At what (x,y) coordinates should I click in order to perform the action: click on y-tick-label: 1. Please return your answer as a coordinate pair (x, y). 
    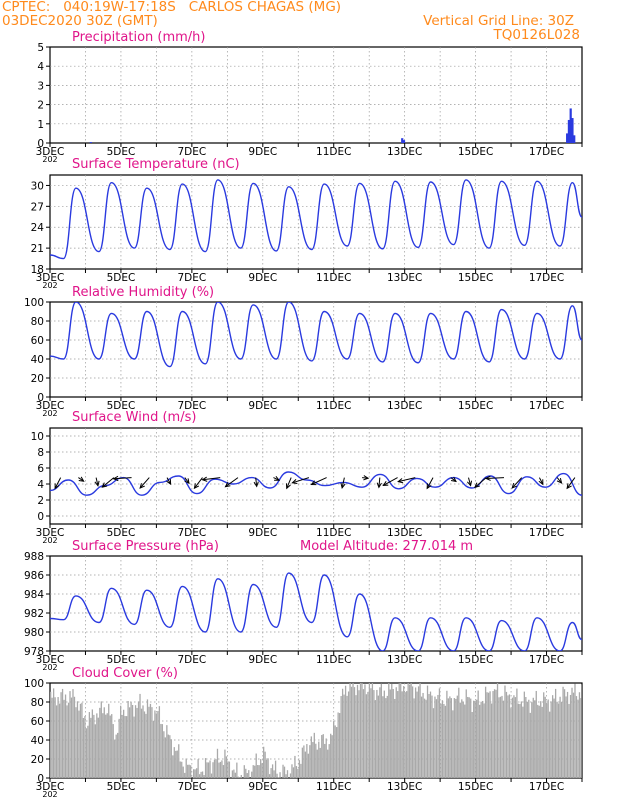
    Looking at the image, I should click on (40, 125).